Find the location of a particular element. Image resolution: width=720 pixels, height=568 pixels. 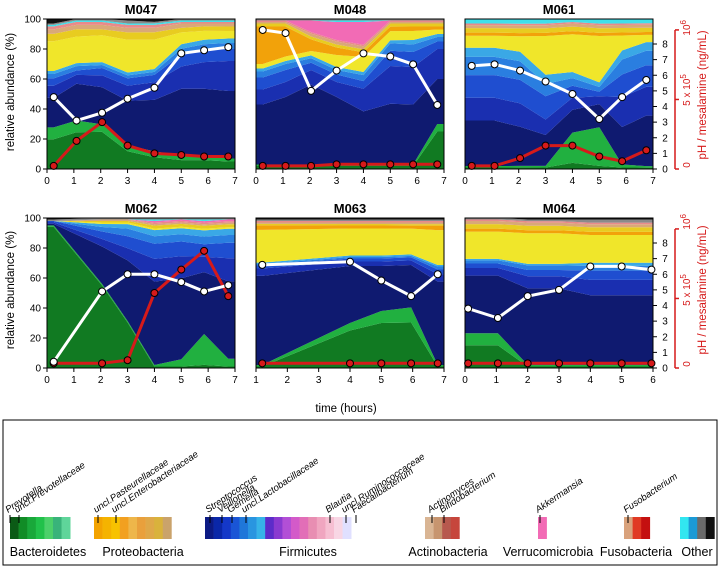

x-tick-label: 1 is located at coordinates (497, 380).